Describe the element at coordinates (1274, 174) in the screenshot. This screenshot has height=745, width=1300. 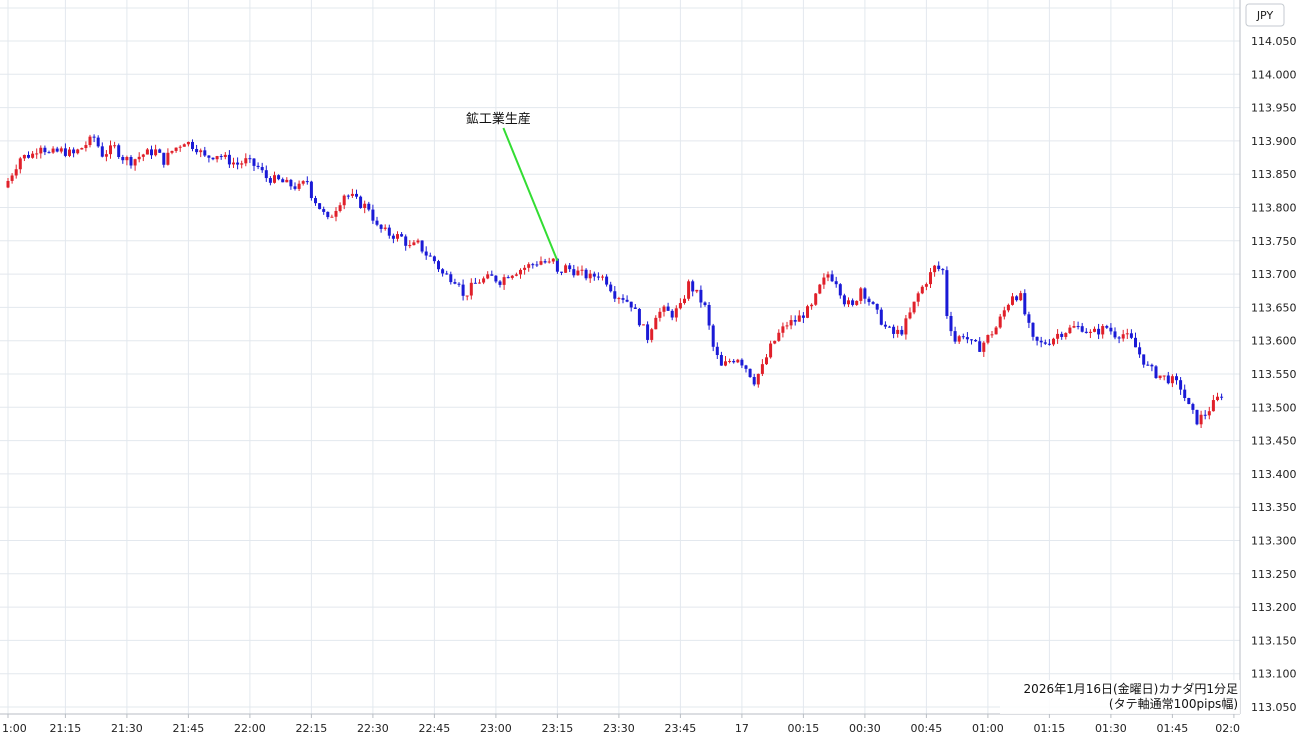
I see `y-tick-label: 113.850` at that location.